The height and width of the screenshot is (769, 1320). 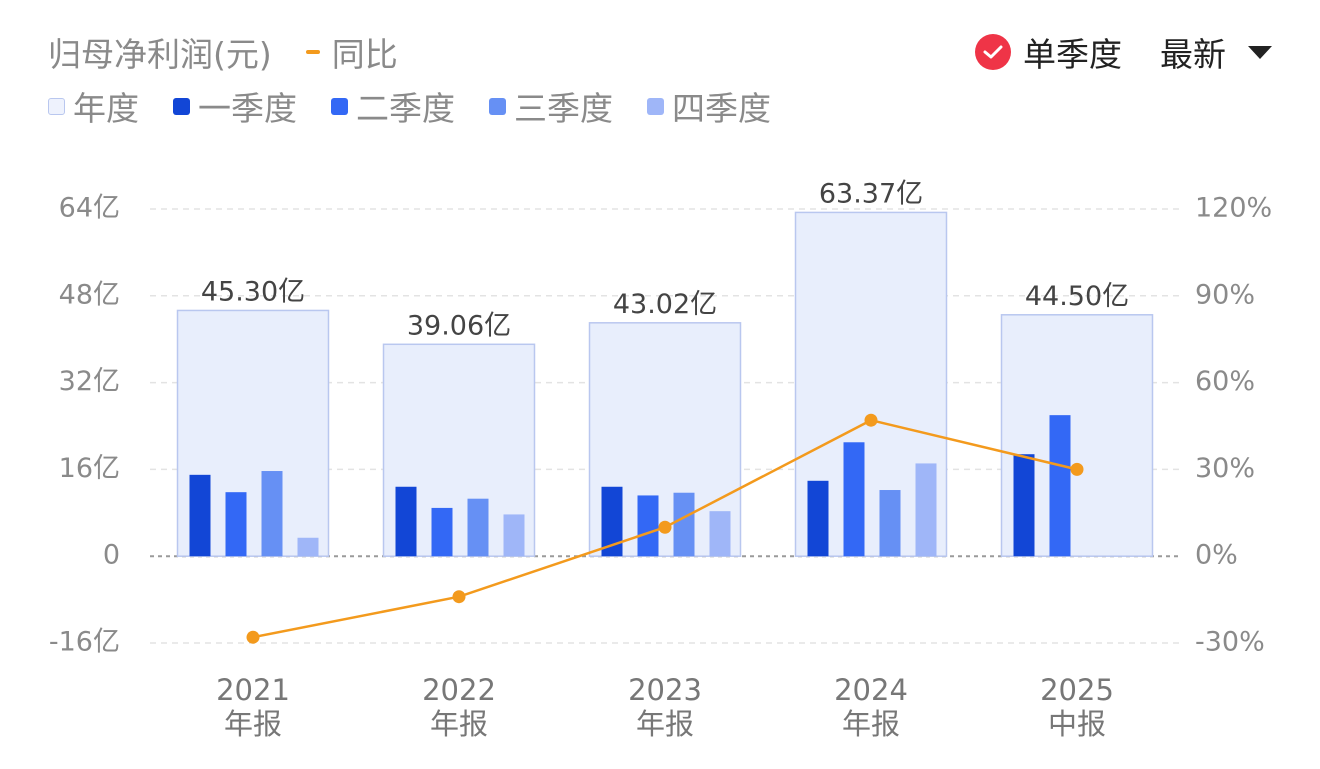 I want to click on y-right-tick-label: -30%, so click(x=1230, y=642).